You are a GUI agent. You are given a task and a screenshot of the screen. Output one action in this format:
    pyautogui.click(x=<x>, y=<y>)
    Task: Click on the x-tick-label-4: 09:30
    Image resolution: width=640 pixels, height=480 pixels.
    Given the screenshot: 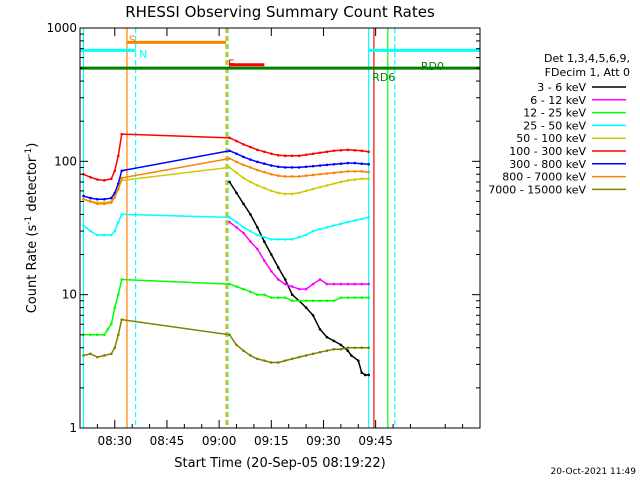 What is the action you would take?
    pyautogui.click(x=323, y=441)
    